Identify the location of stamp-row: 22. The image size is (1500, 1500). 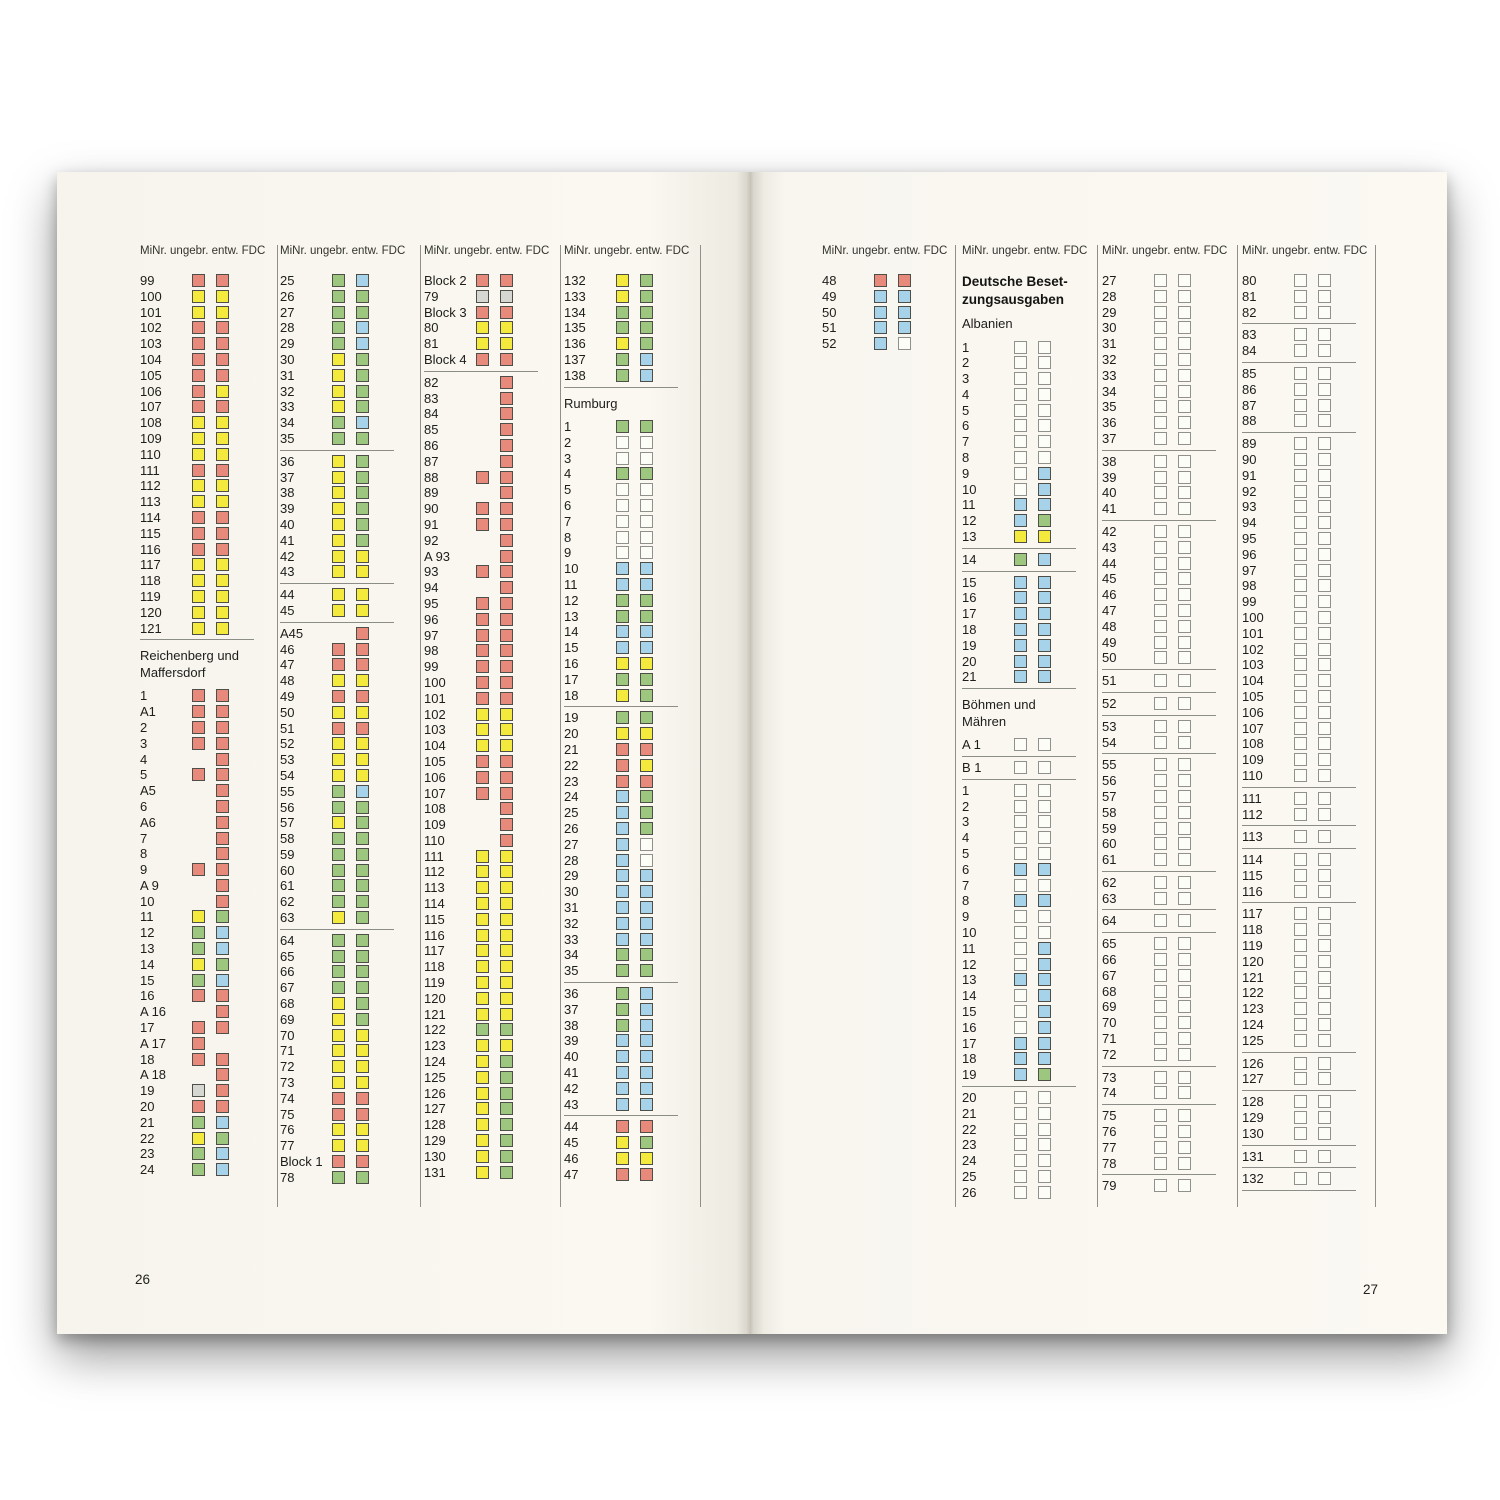
(1031, 1130).